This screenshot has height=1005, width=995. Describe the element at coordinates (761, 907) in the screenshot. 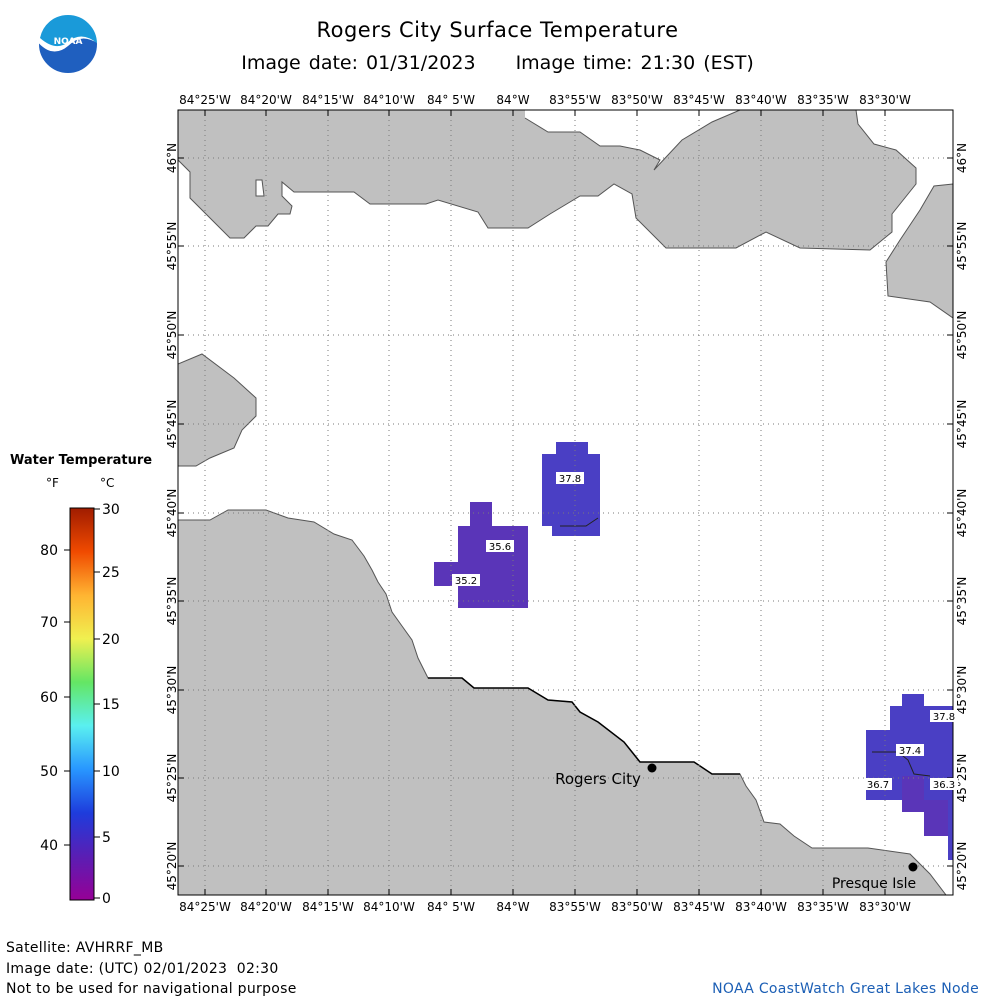

I see `lon-label-bottom: 83°40'W` at that location.